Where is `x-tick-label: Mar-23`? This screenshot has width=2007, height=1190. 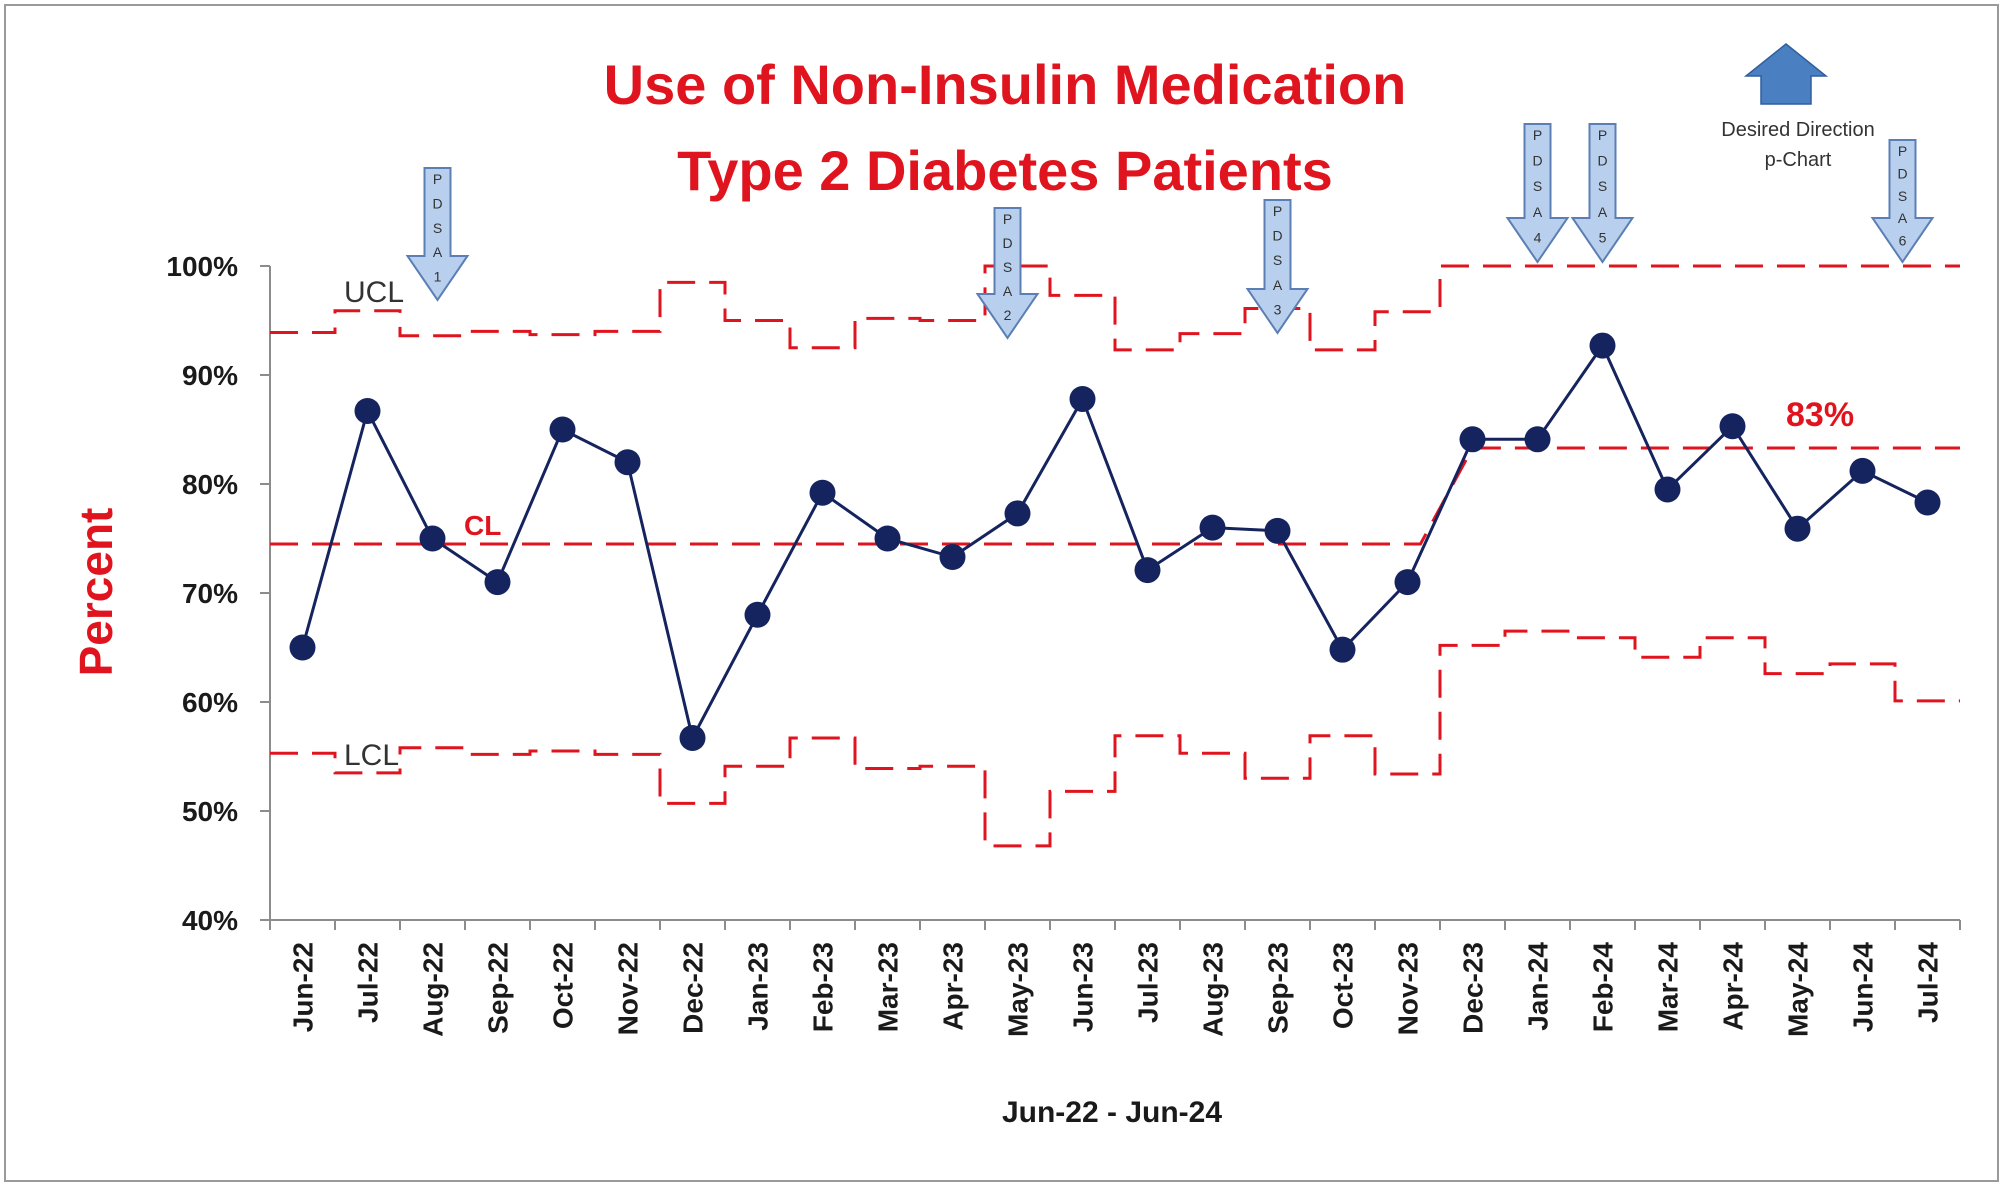
x-tick-label: Mar-23 is located at coordinates (888, 987).